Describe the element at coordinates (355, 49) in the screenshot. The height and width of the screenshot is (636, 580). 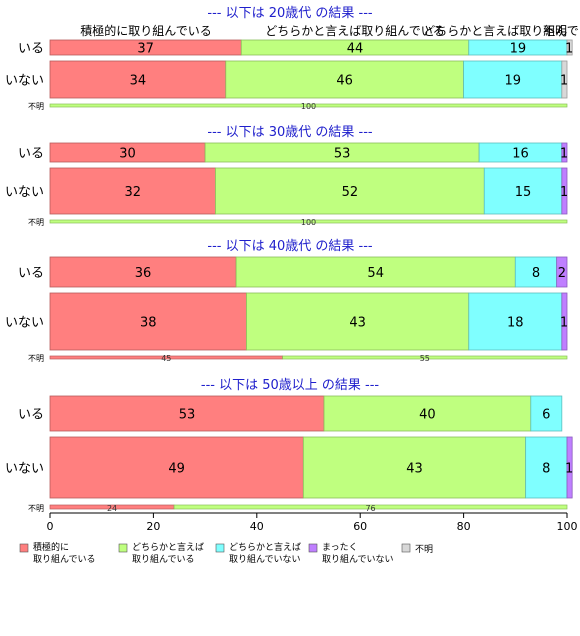
I see `data-label: 44` at that location.